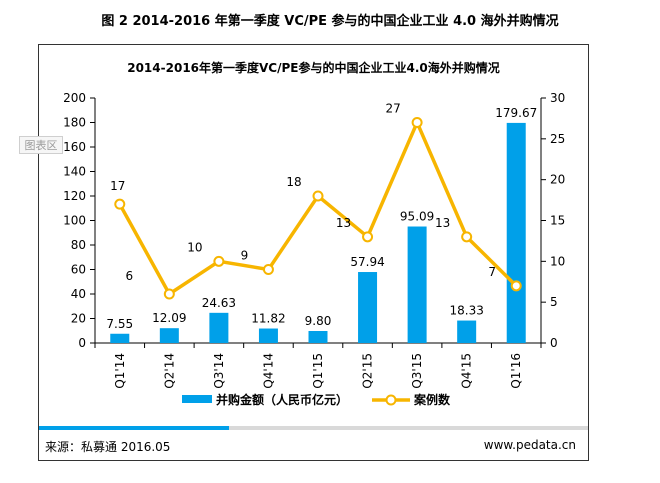  Describe the element at coordinates (417, 371) in the screenshot. I see `x-tick-label: Q3'15` at that location.